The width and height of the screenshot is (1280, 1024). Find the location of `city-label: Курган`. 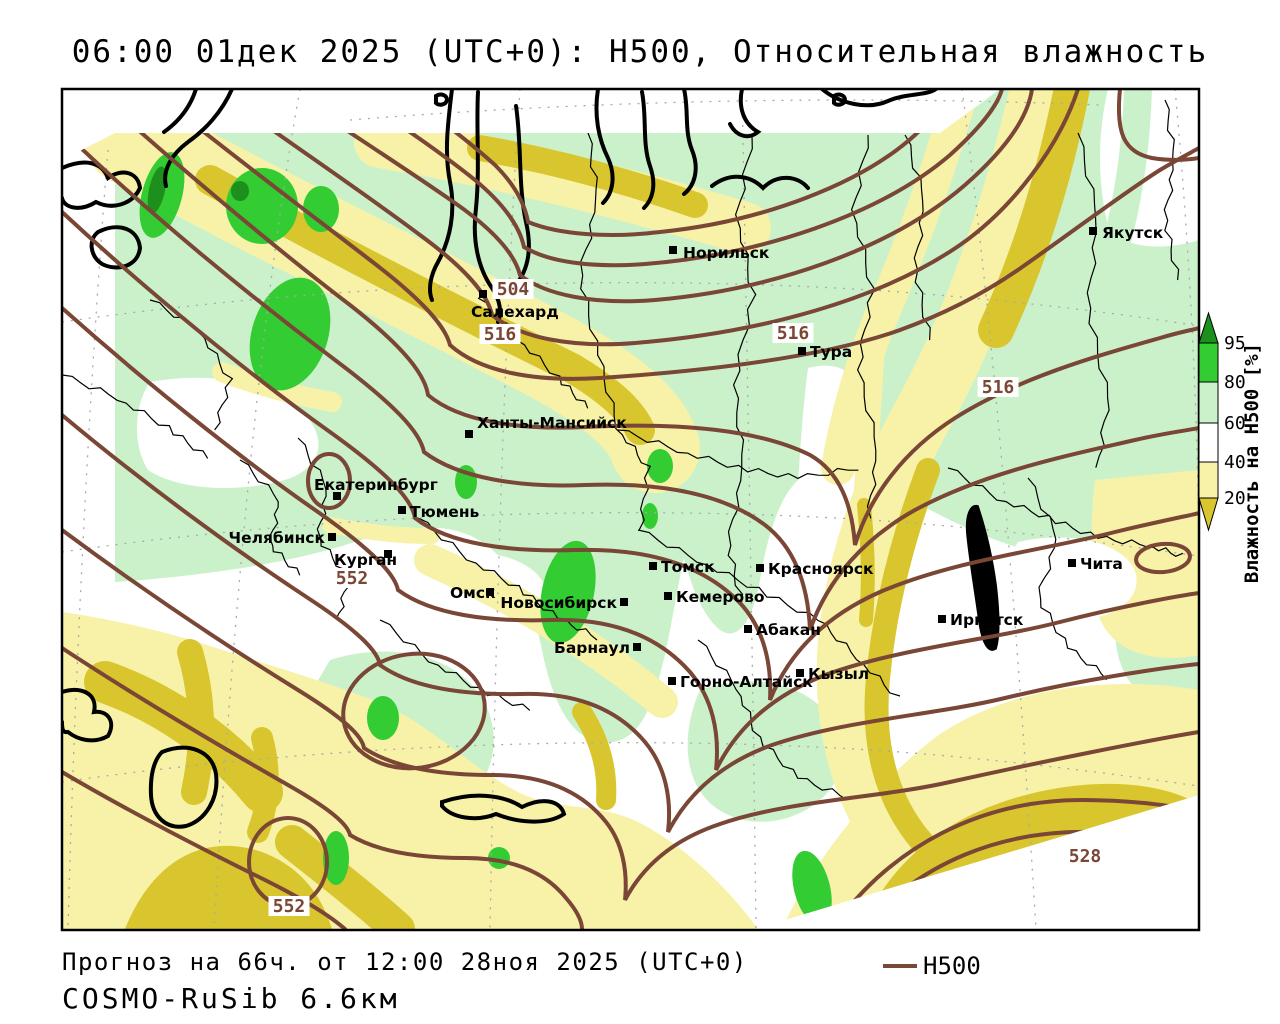

city-label: Курган is located at coordinates (365, 560).